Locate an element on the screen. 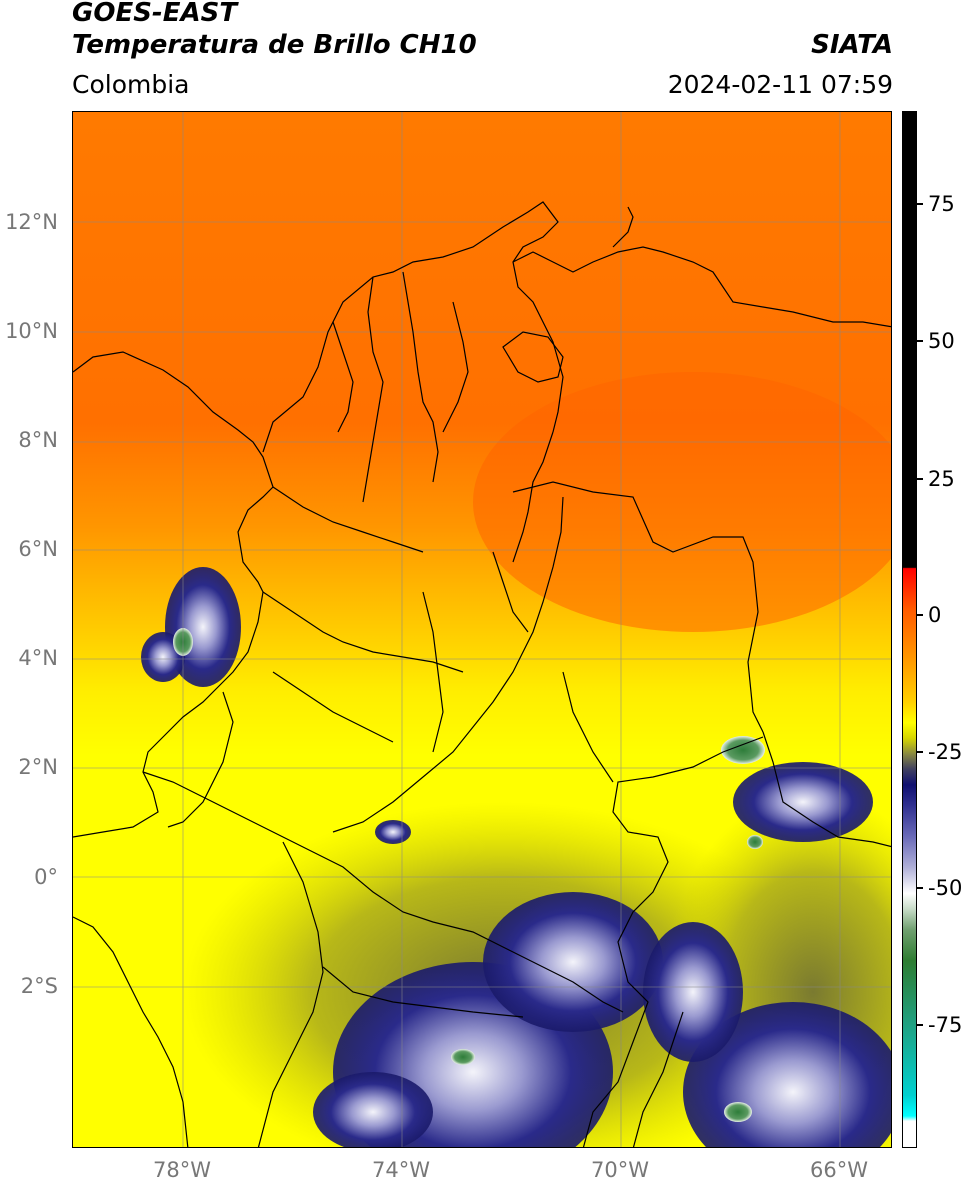  border-colombia-venezuela-north is located at coordinates (533, 497).